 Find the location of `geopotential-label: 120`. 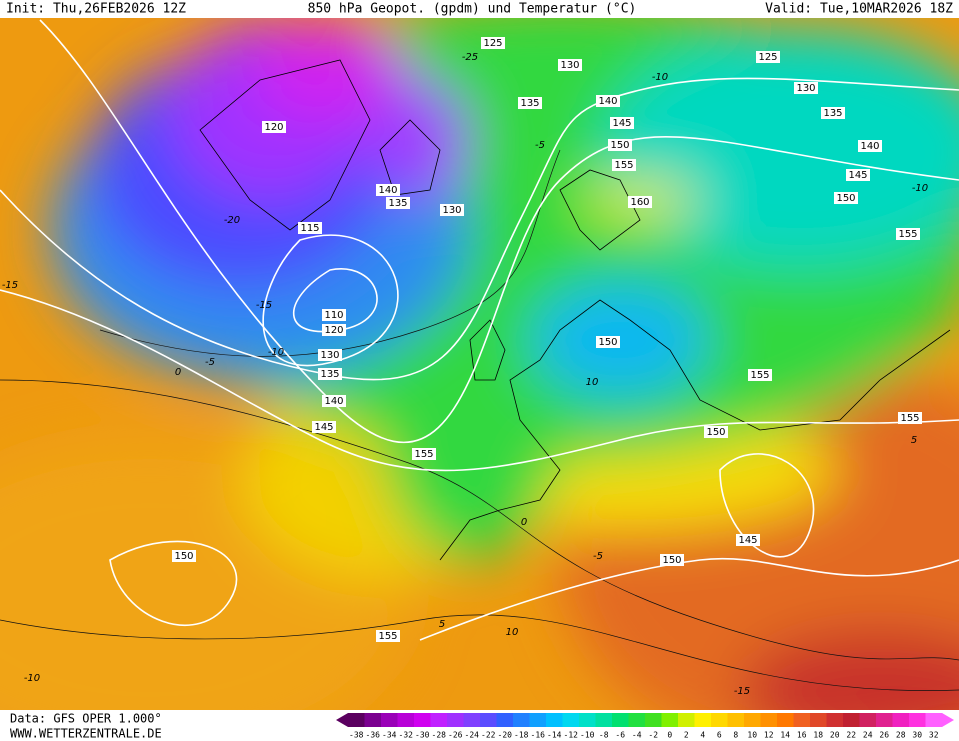

geopotential-label: 120 is located at coordinates (333, 330).